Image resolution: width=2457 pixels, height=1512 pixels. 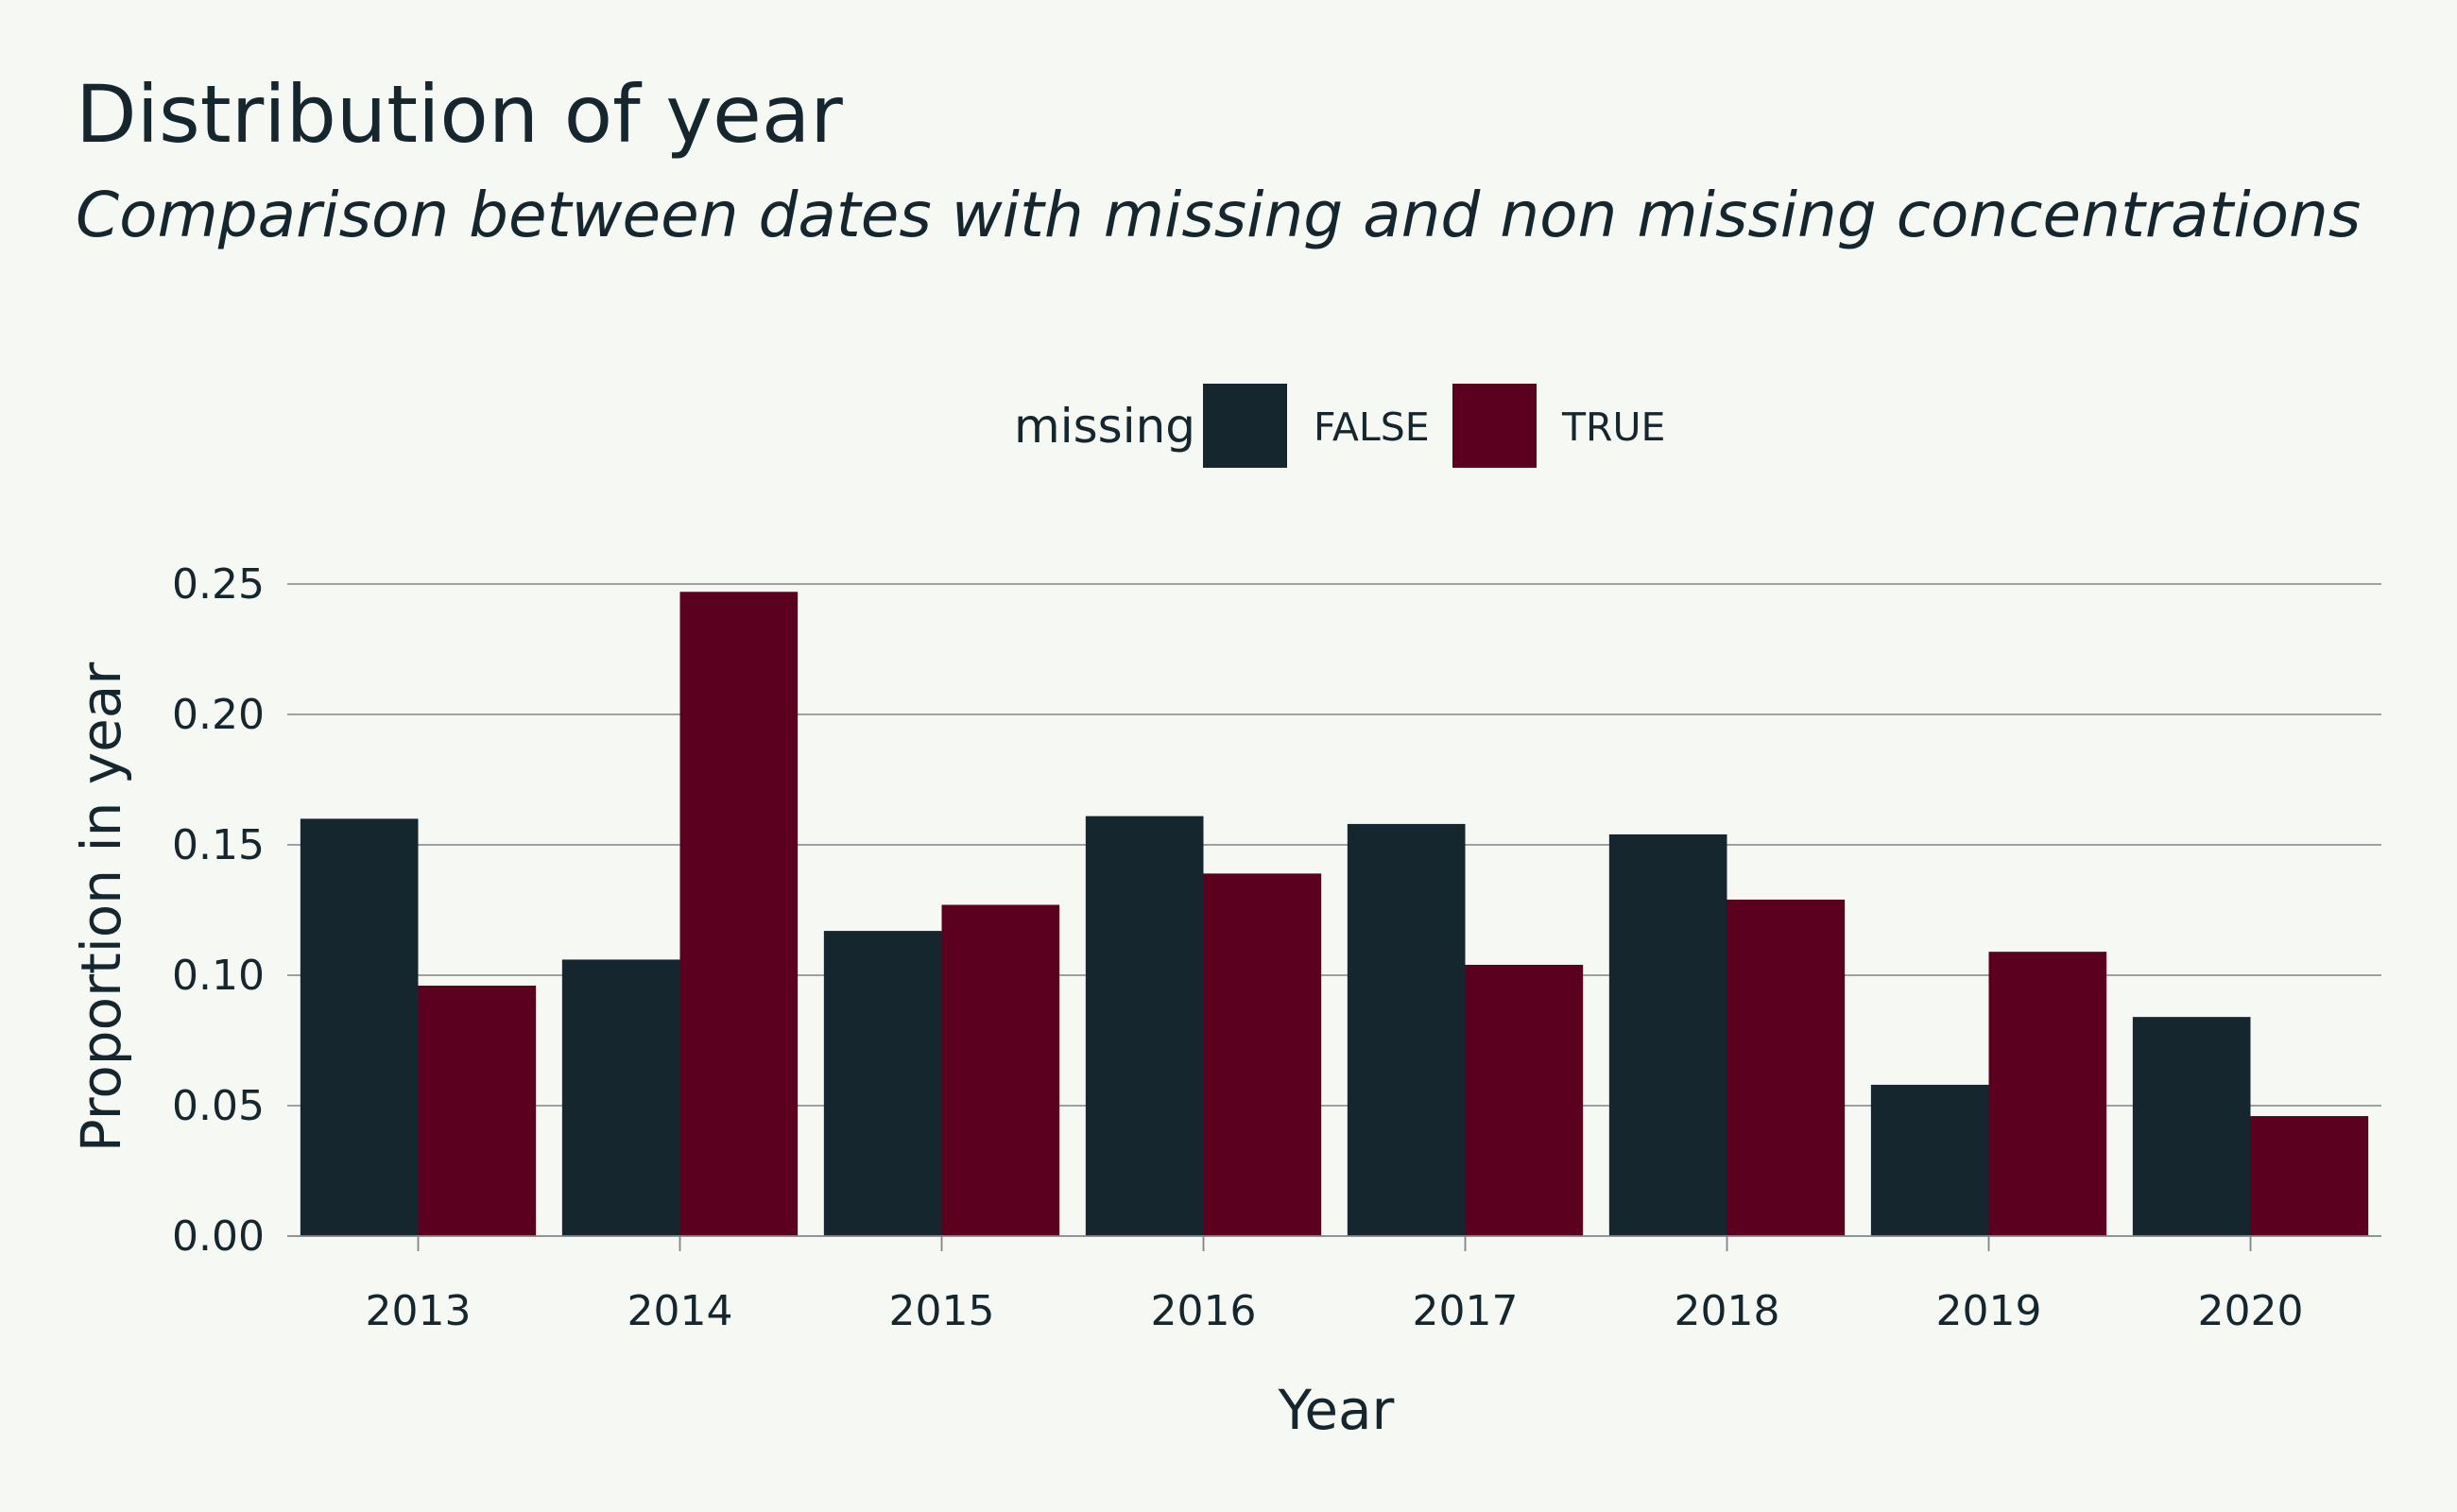 I want to click on legend: missing FALSE TRUE, so click(x=1339, y=426).